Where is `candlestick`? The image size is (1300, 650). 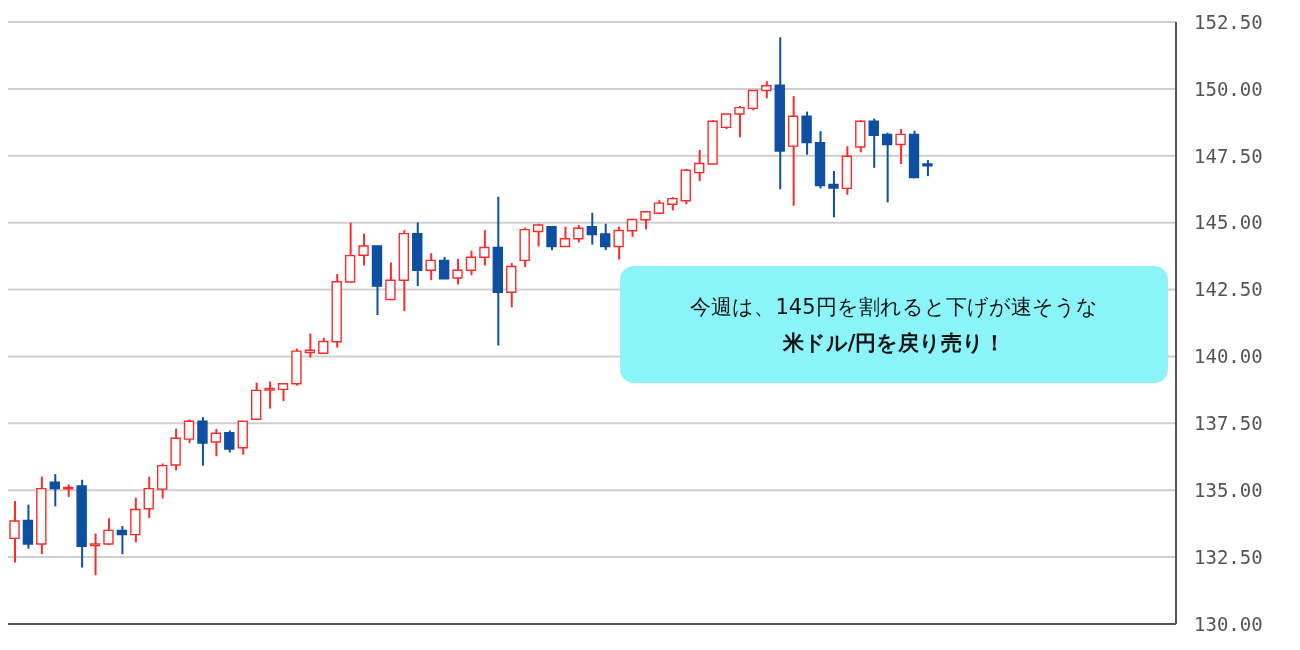
candlestick is located at coordinates (95, 554).